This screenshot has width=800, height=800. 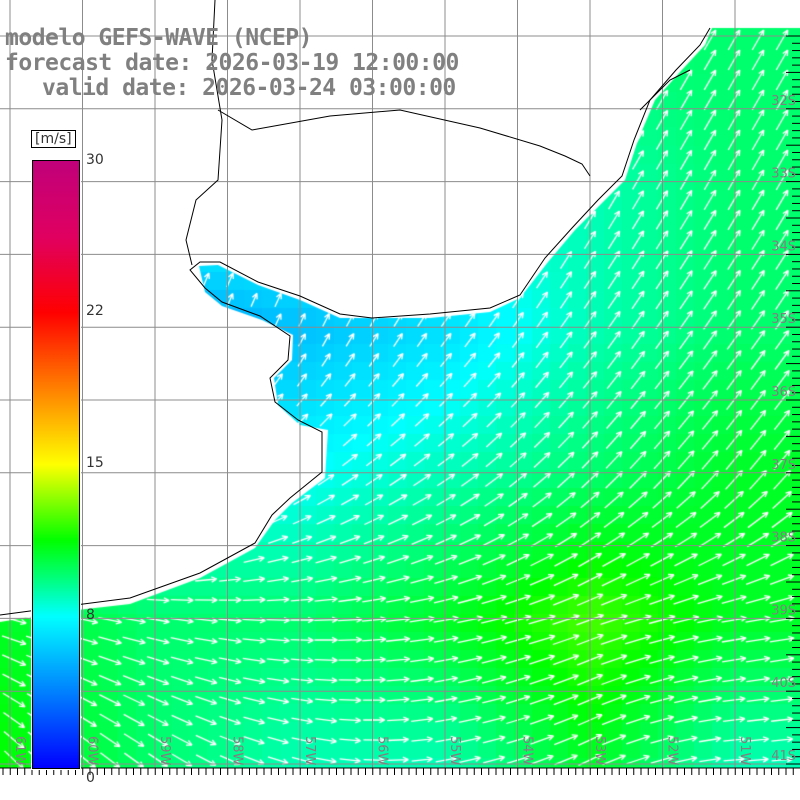 What do you see at coordinates (744, 751) in the screenshot?
I see `longitude-label: 51W` at bounding box center [744, 751].